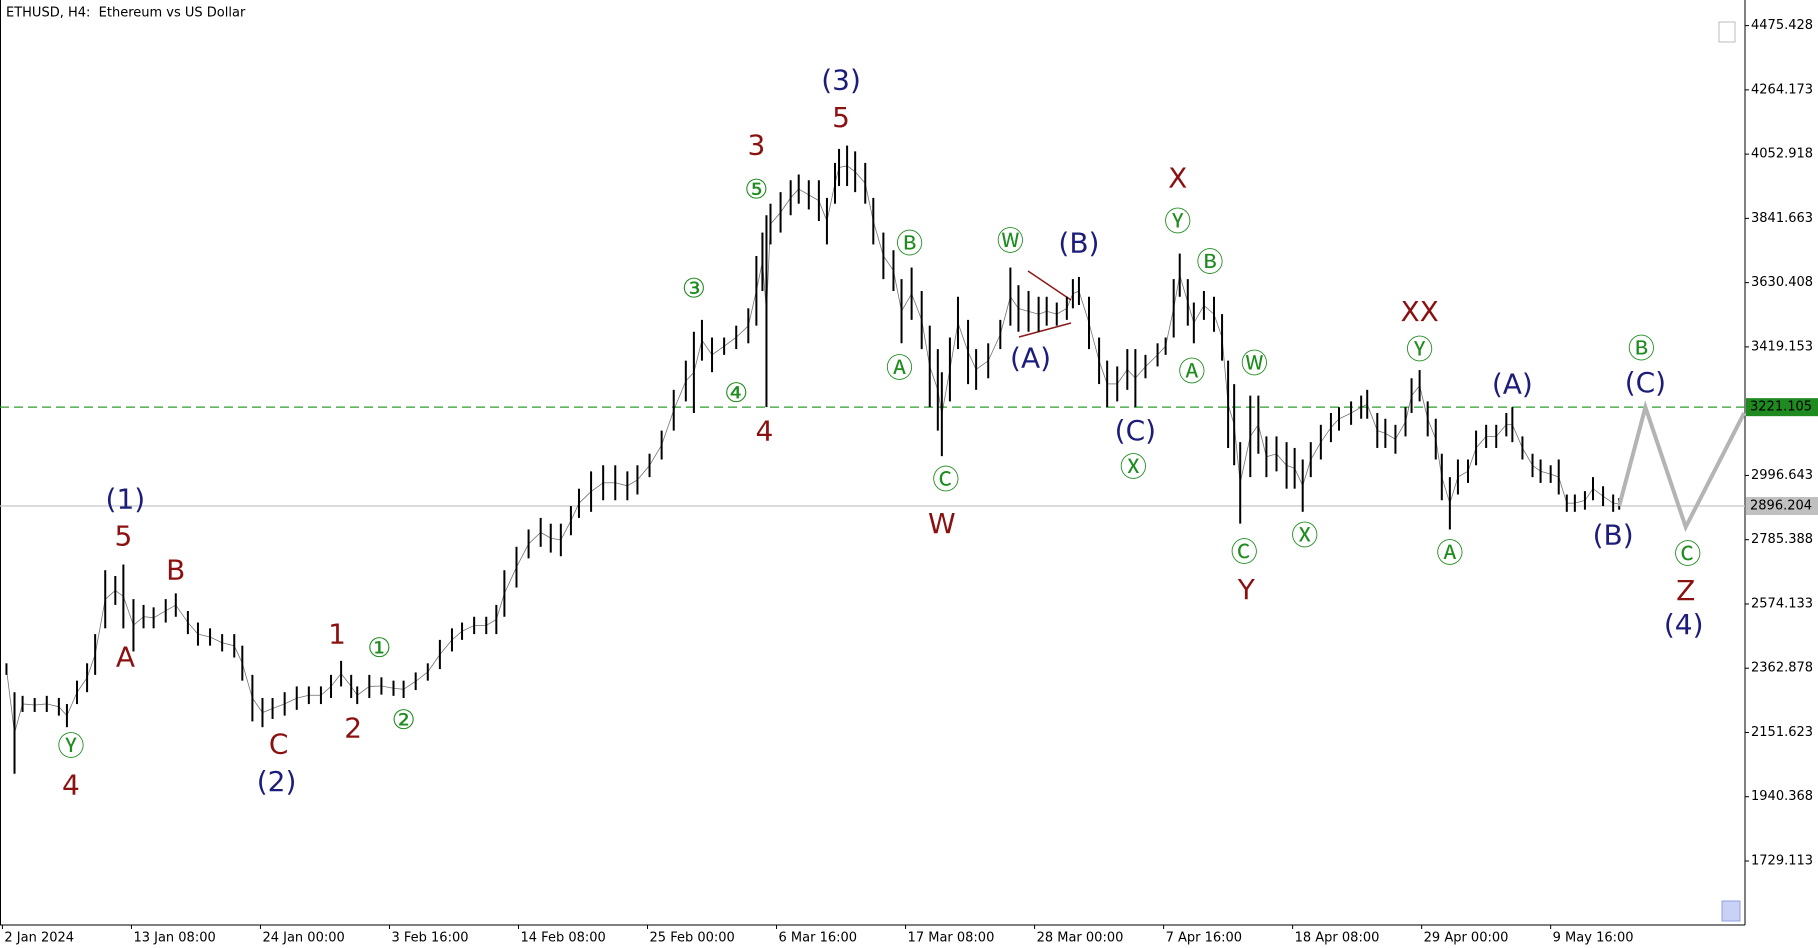 The height and width of the screenshot is (948, 1818). What do you see at coordinates (303, 938) in the screenshot?
I see `x-tick-label: 24 Jan 00:00` at bounding box center [303, 938].